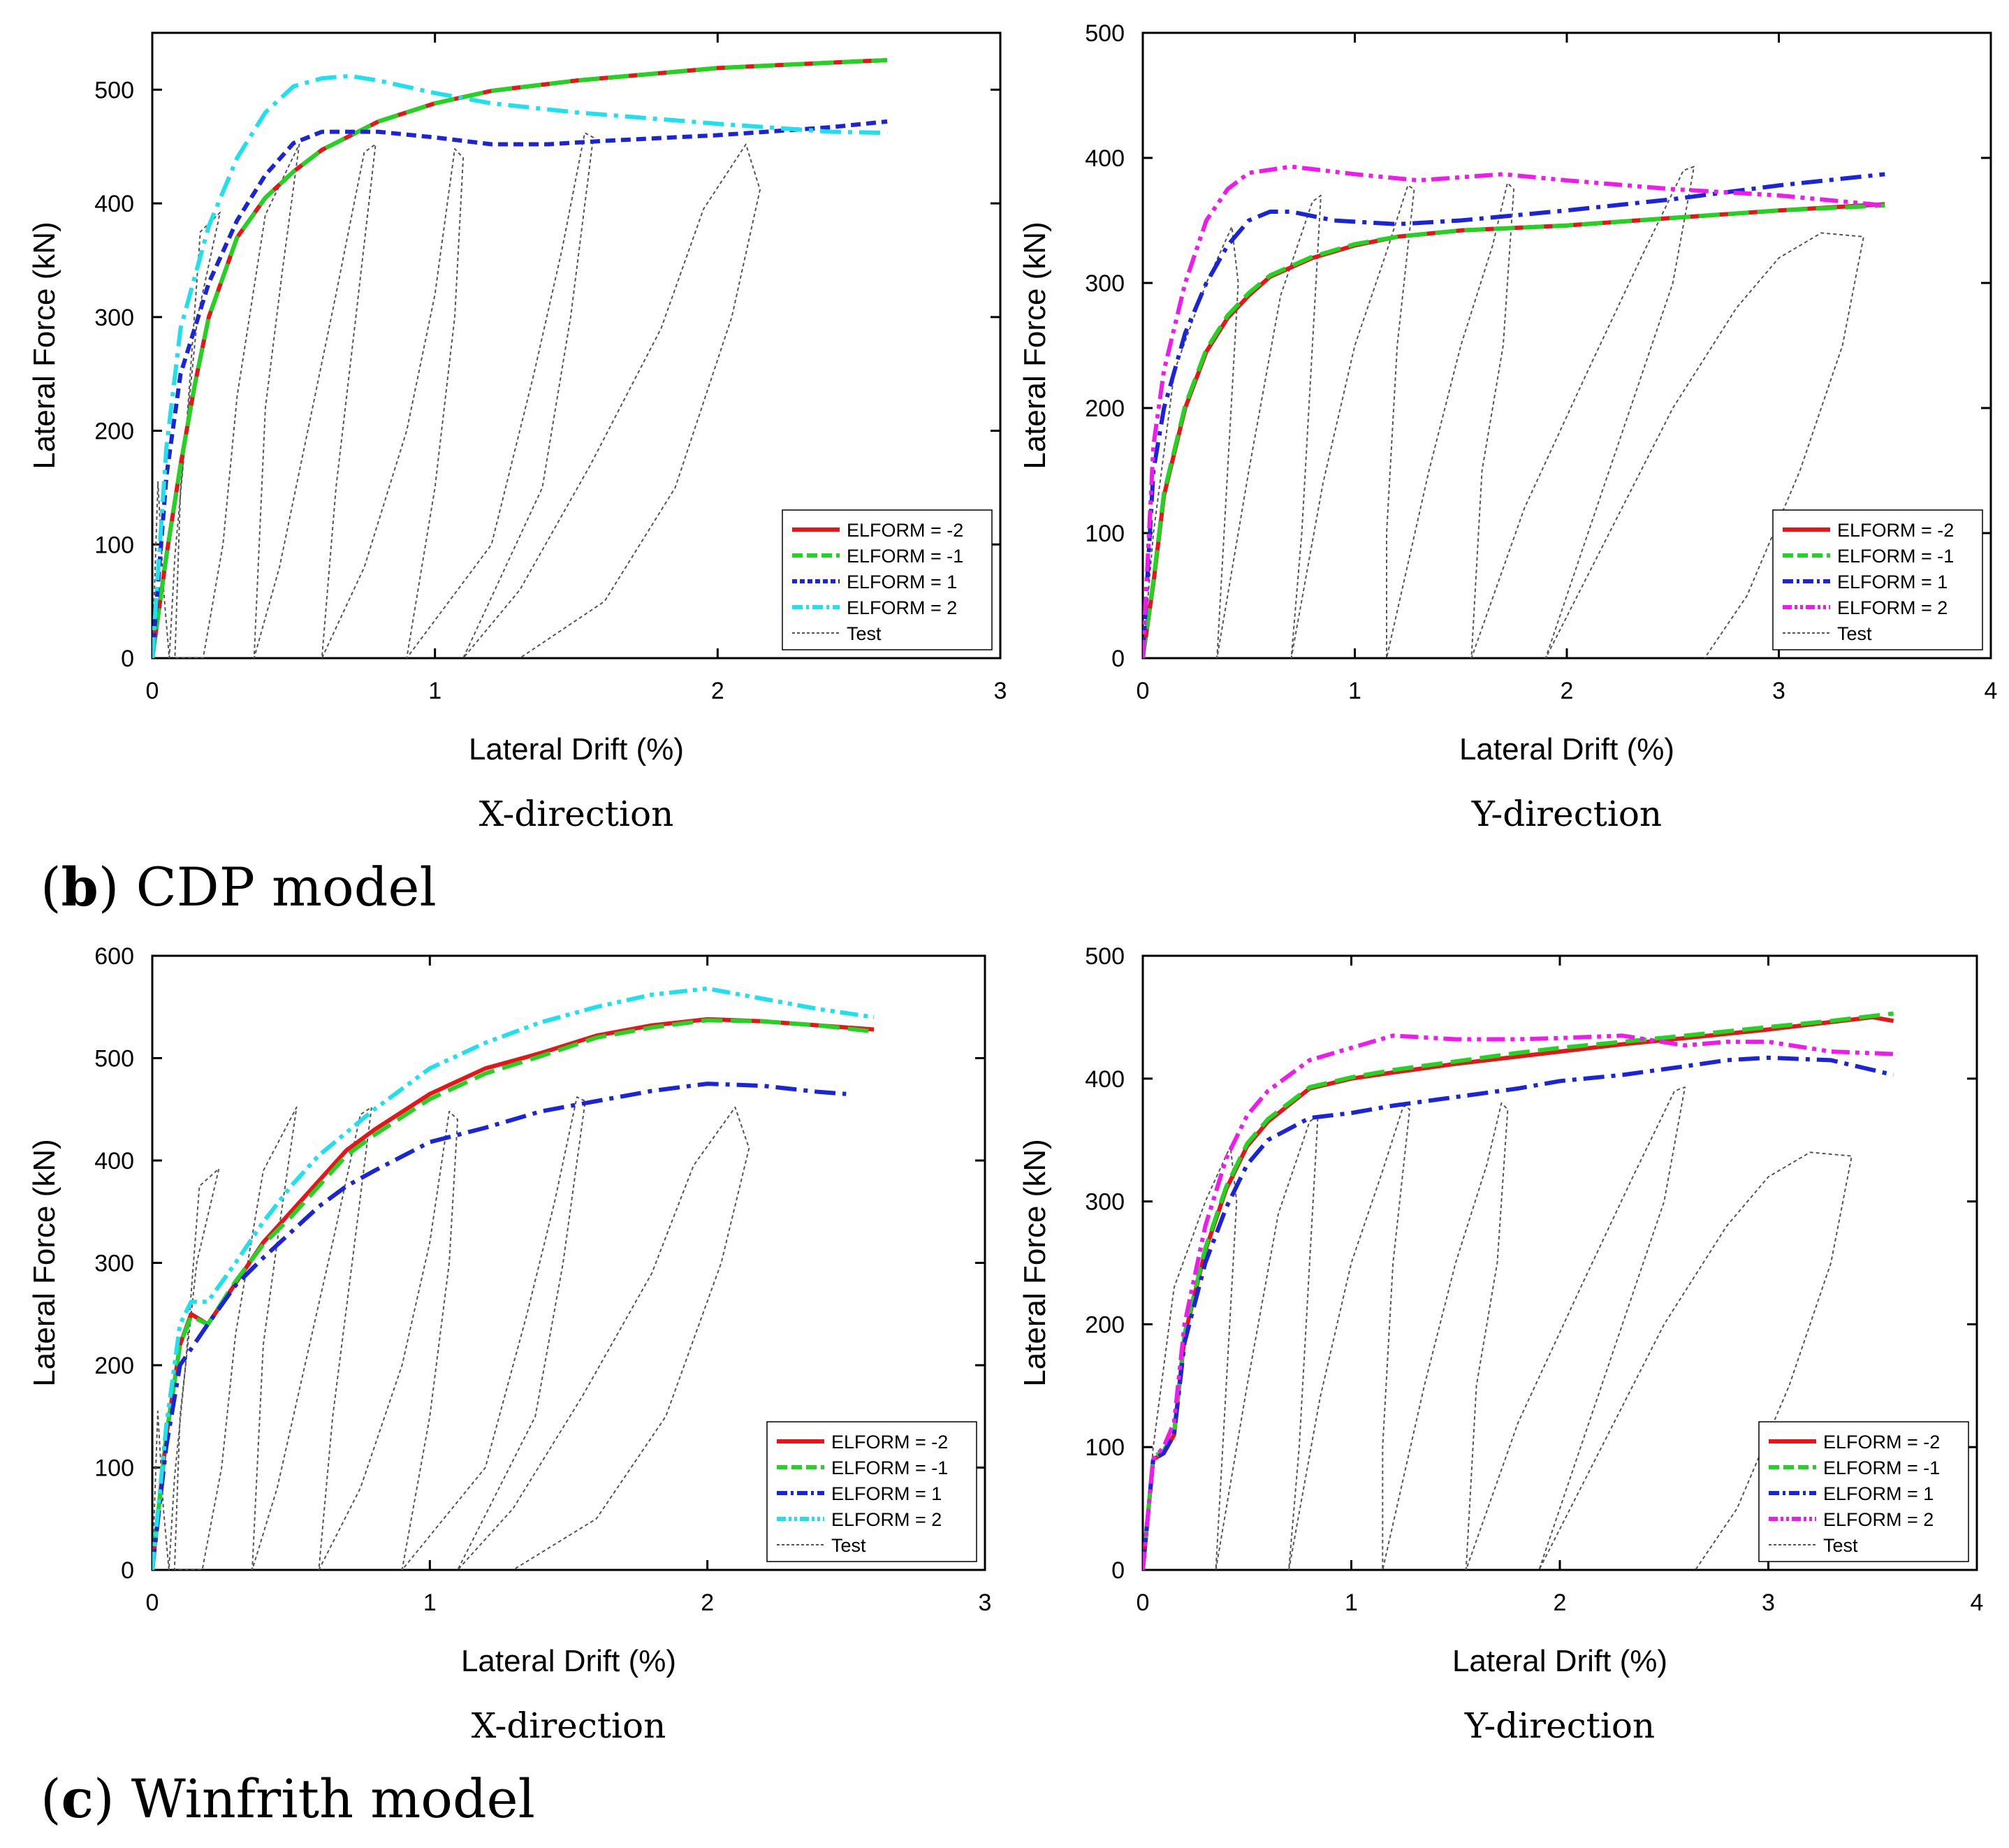  Describe the element at coordinates (79, 887) in the screenshot. I see `caption-letter: b` at that location.